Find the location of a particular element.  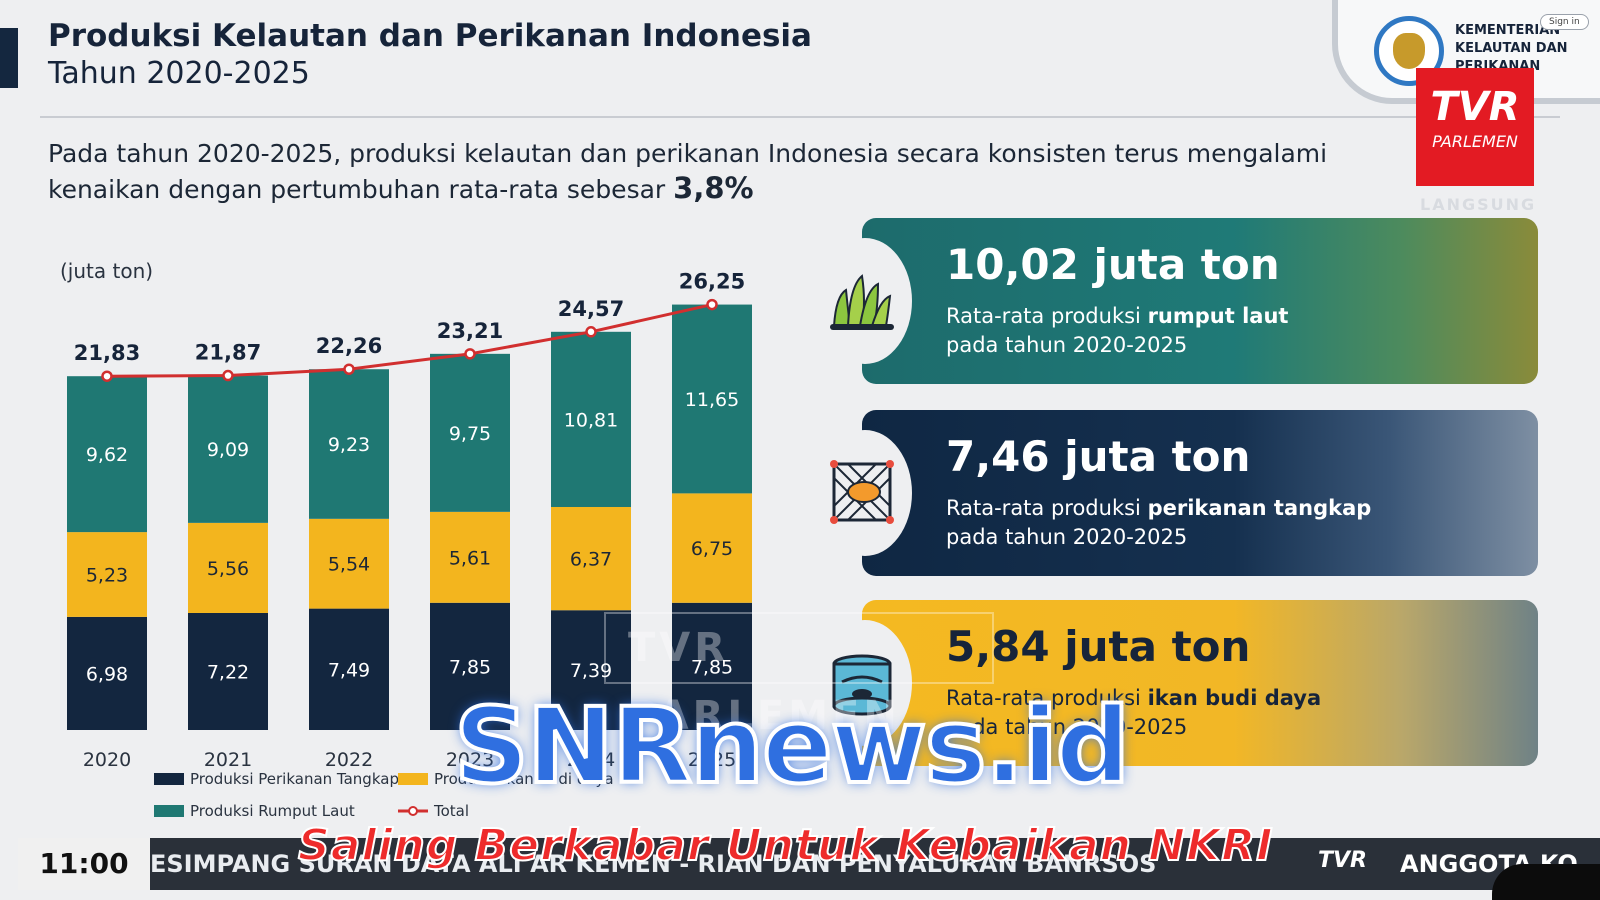

x-tick-label: 2020 is located at coordinates (107, 760).